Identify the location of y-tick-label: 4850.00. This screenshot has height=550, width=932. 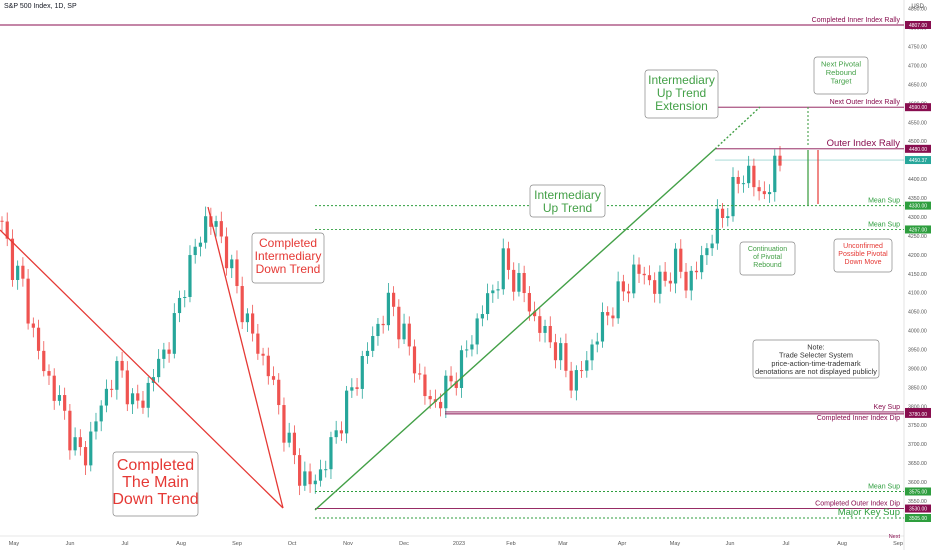
(917, 10).